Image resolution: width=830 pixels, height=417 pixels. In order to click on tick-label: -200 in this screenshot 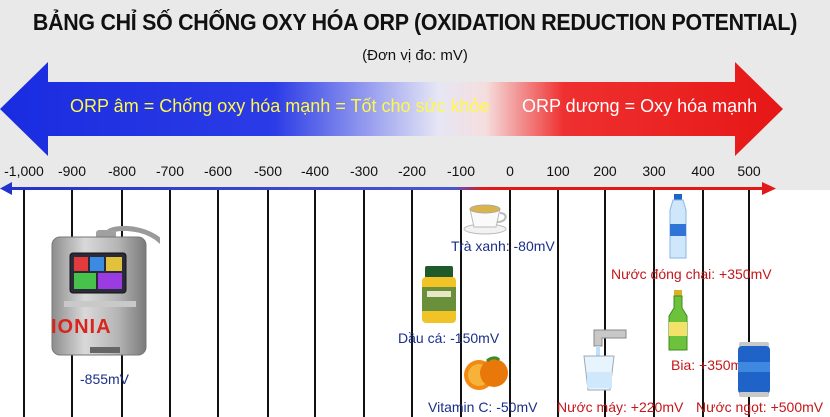, I will do `click(412, 171)`.